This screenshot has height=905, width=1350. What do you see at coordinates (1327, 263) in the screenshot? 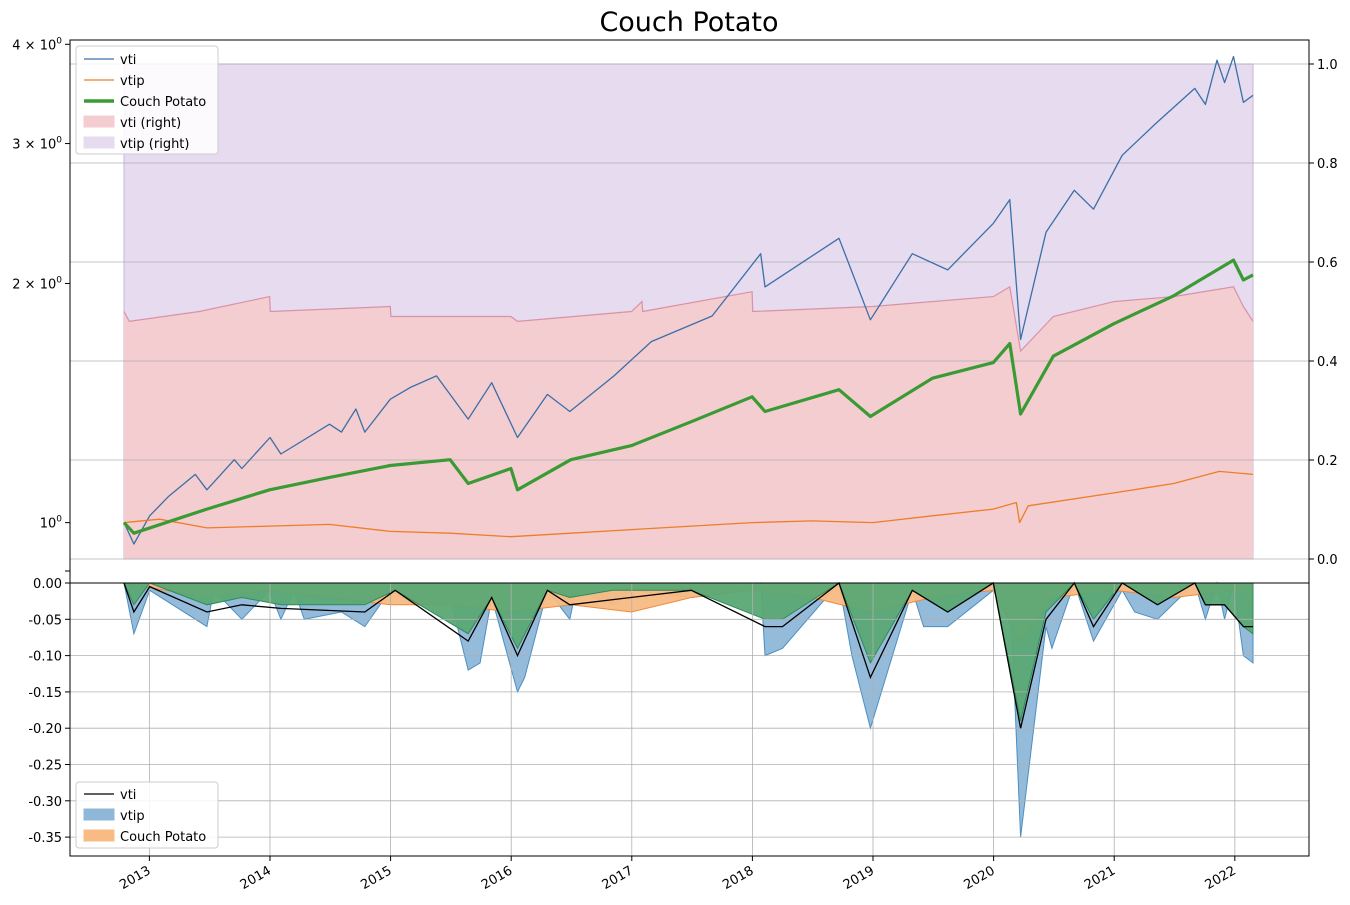
I see `y2-tick-label: 0.6` at bounding box center [1327, 263].